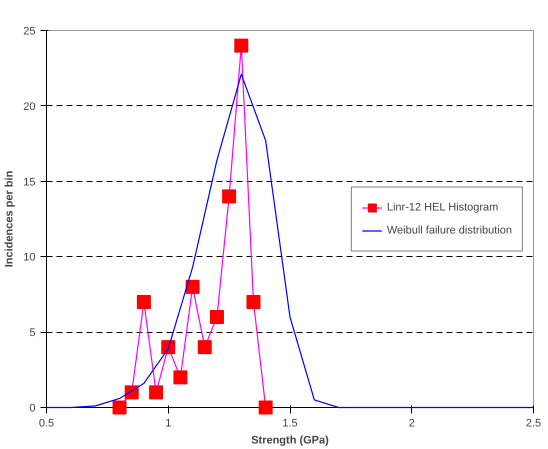  I want to click on y-tick-label: 15, so click(29, 182).